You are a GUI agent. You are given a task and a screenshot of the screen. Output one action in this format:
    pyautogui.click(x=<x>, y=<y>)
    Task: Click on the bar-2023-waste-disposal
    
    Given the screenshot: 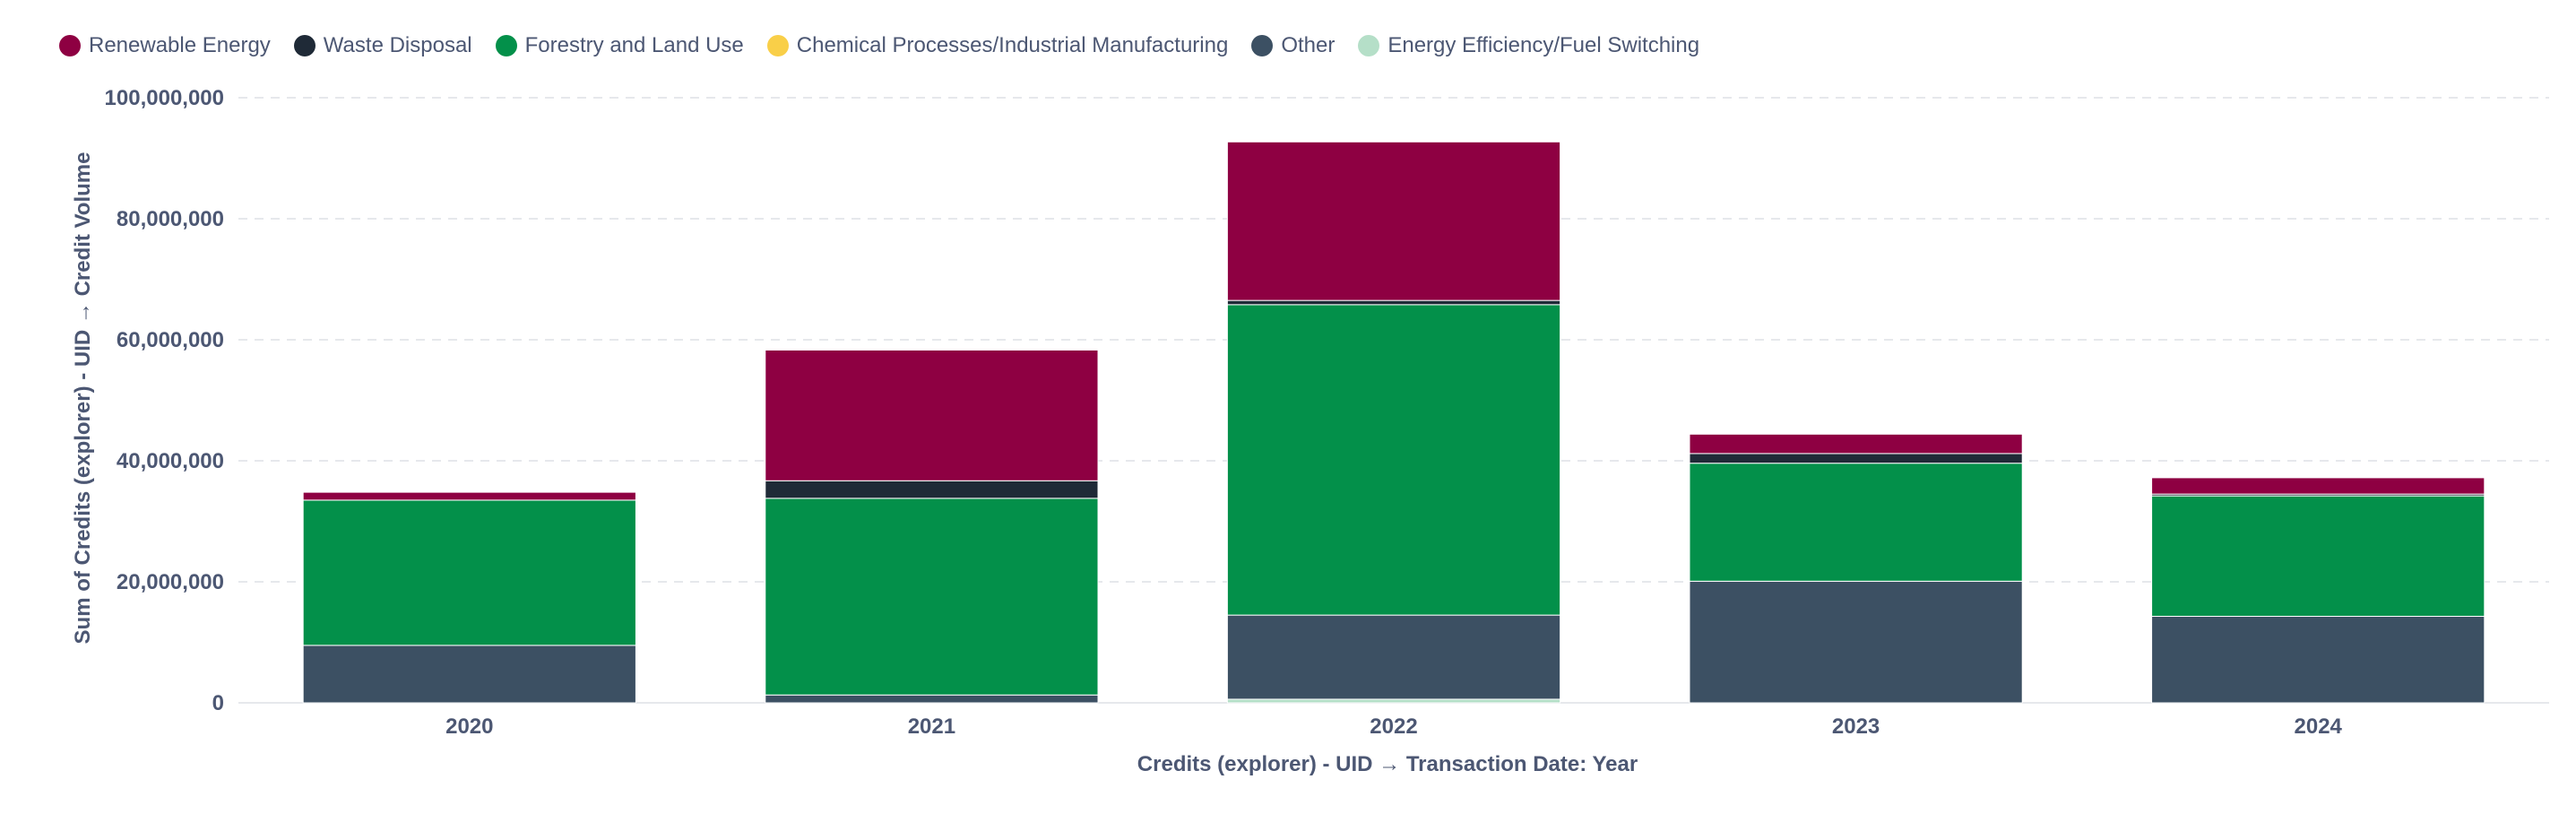 What is the action you would take?
    pyautogui.click(x=1856, y=458)
    